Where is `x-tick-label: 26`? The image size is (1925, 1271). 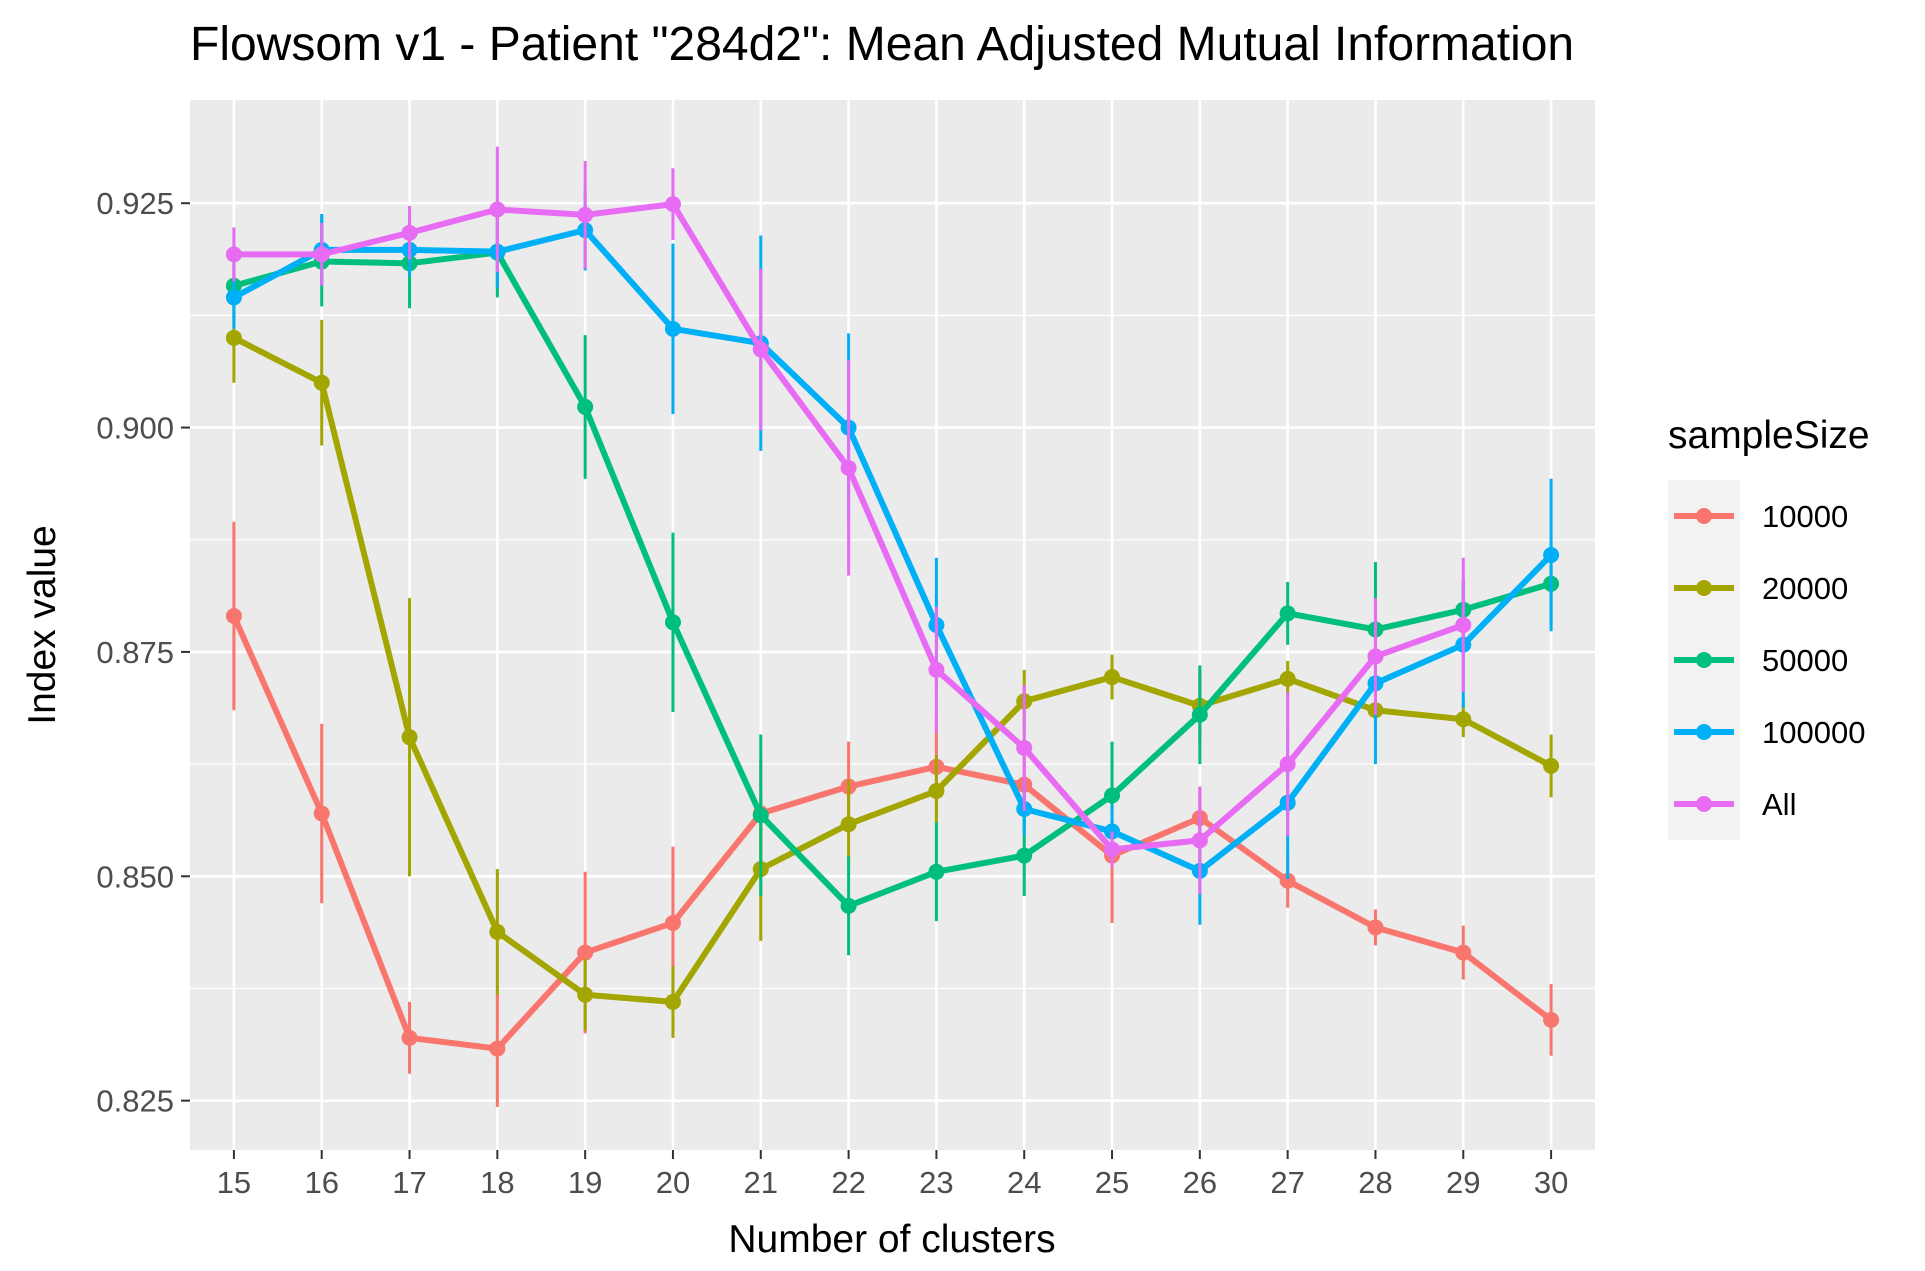 x-tick-label: 26 is located at coordinates (1200, 1182).